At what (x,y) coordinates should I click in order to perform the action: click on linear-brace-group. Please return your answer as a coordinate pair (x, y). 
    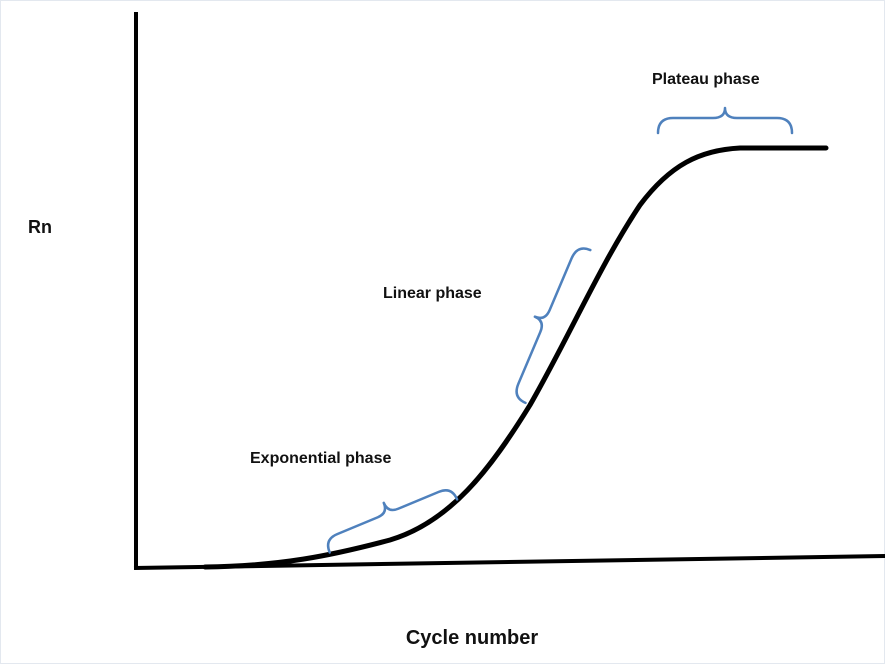
    Looking at the image, I should click on (553, 326).